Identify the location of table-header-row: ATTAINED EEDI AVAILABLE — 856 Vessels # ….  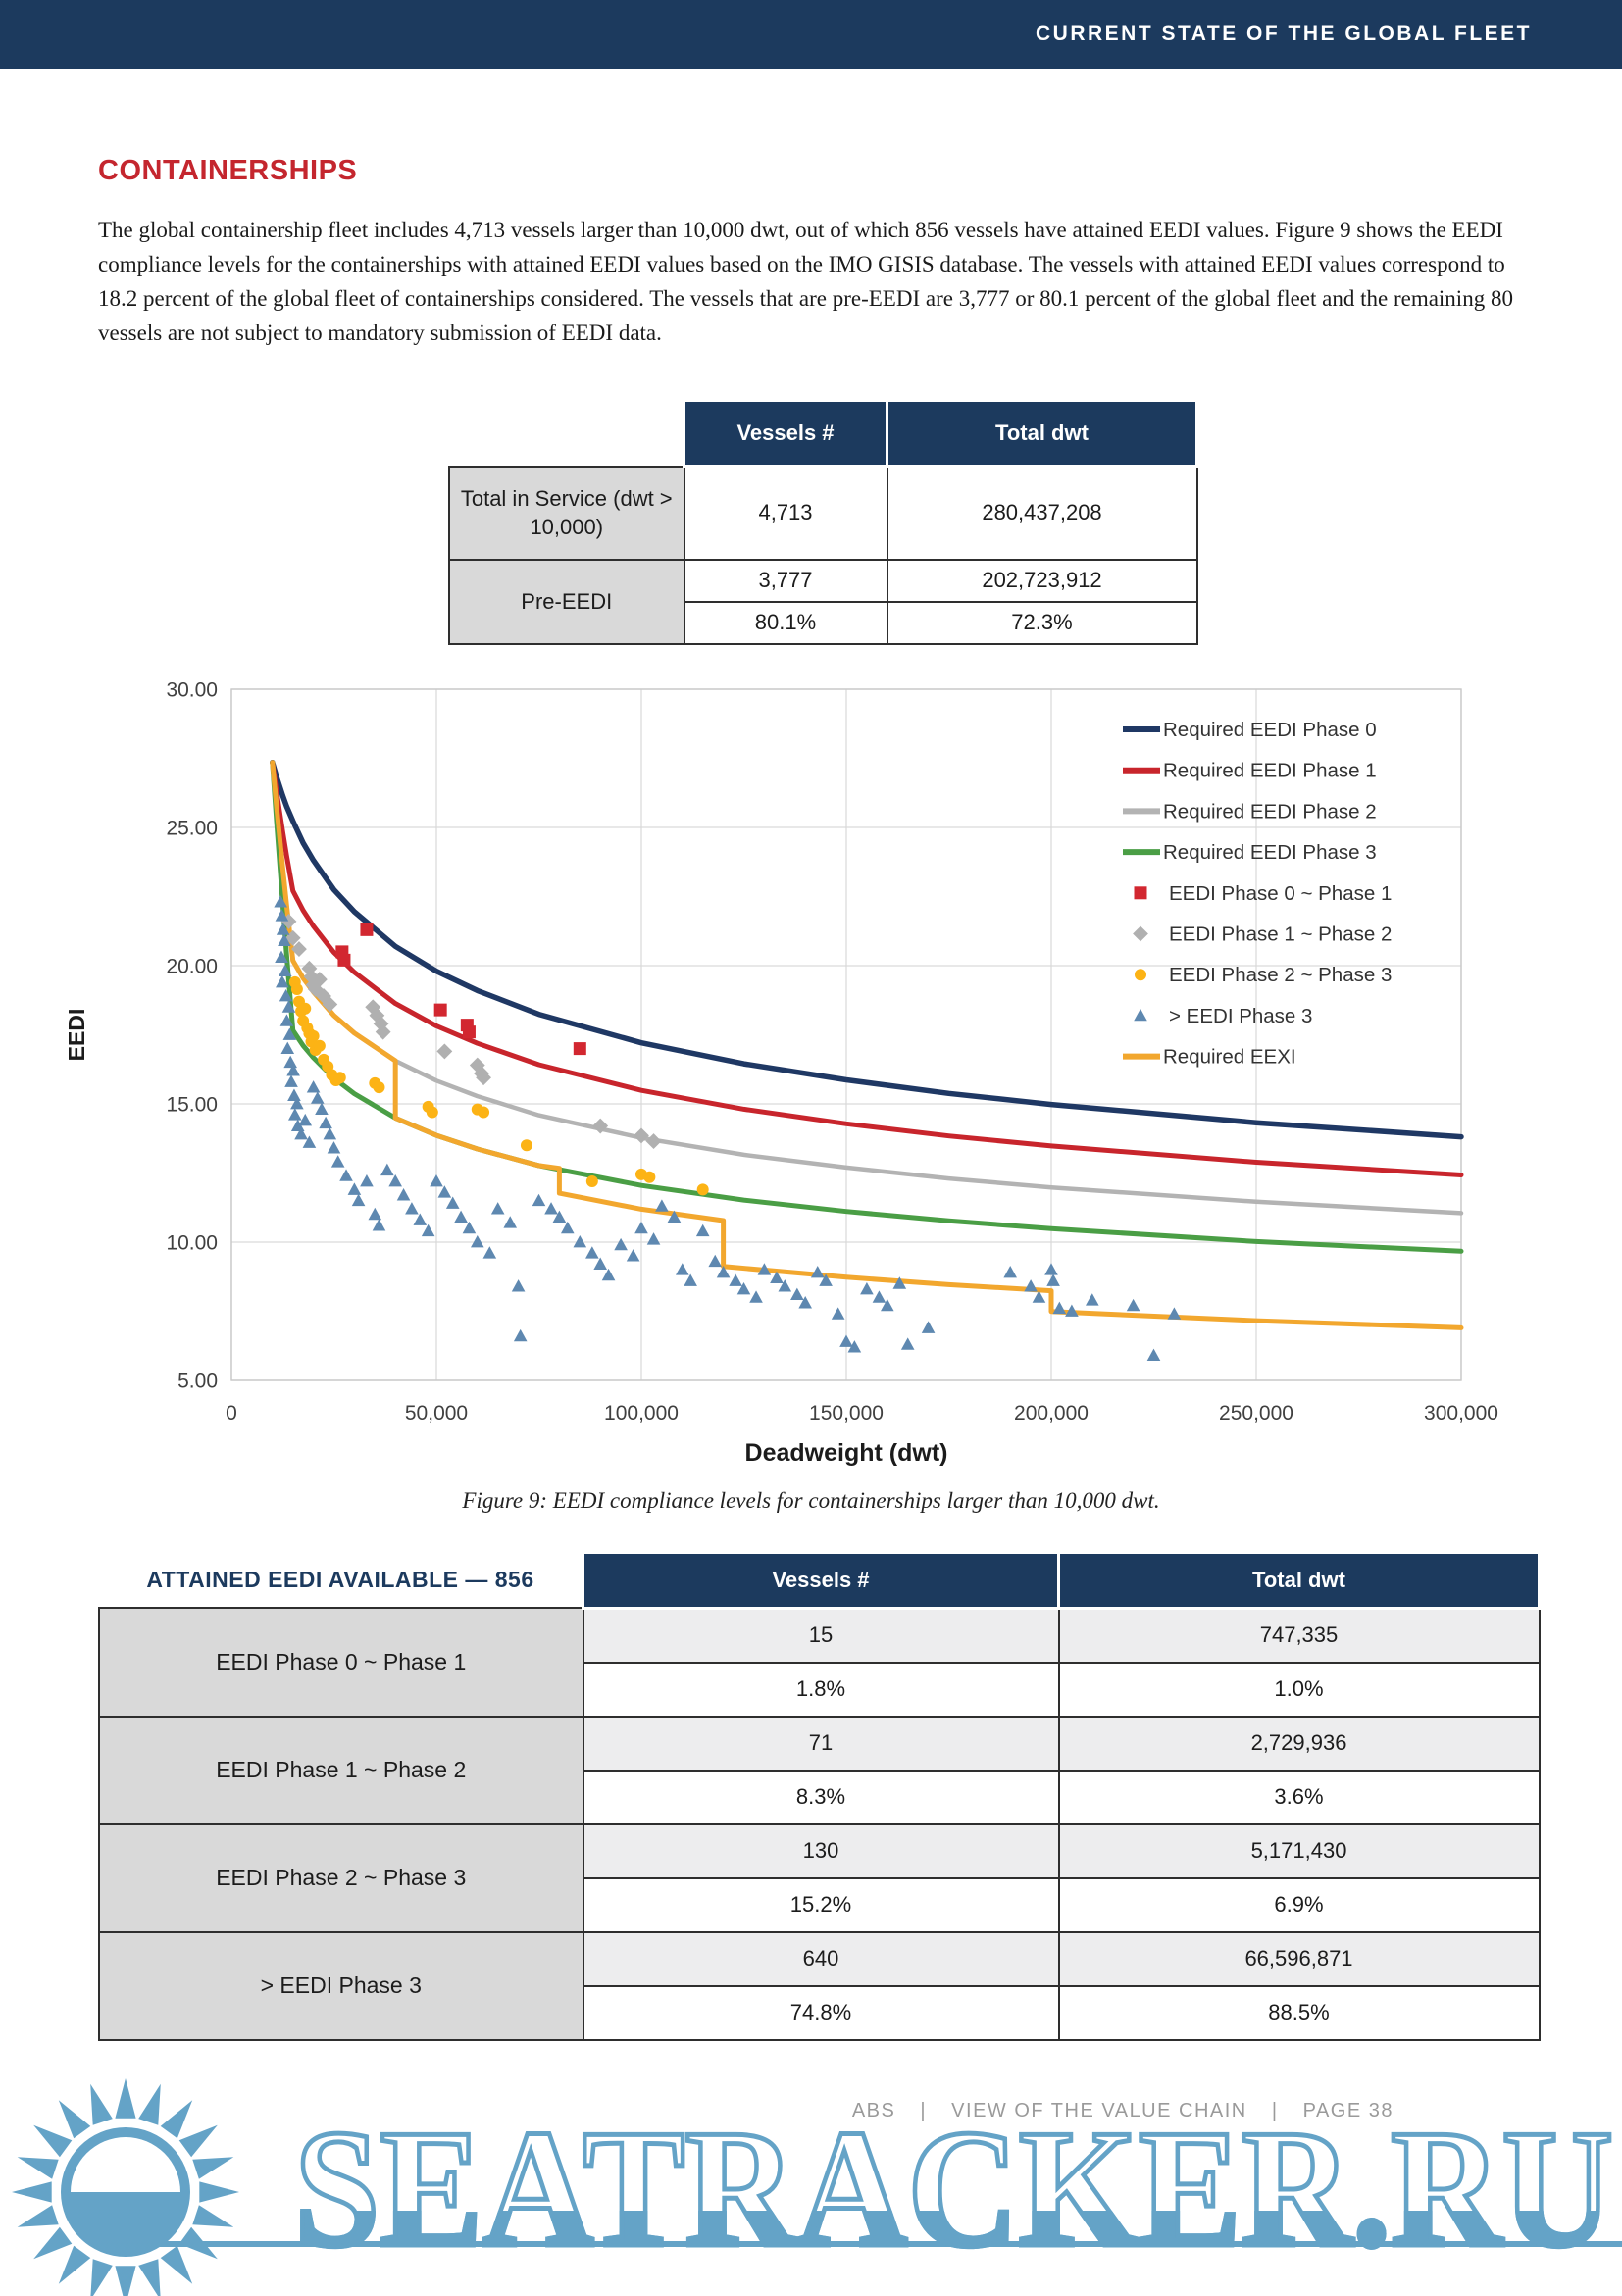
(820, 1580).